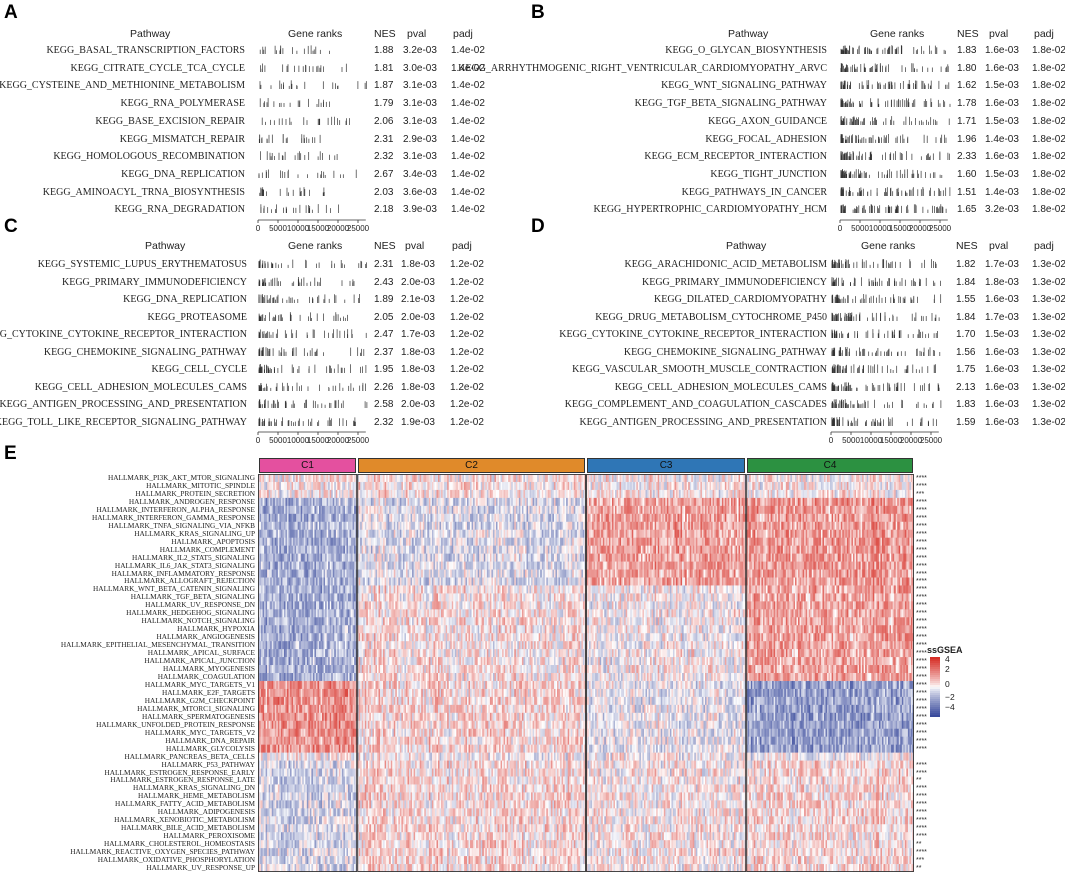  I want to click on pathway-label: KEGG_CITRATE_CYCLE_TCA_CYCLE, so click(158, 69).